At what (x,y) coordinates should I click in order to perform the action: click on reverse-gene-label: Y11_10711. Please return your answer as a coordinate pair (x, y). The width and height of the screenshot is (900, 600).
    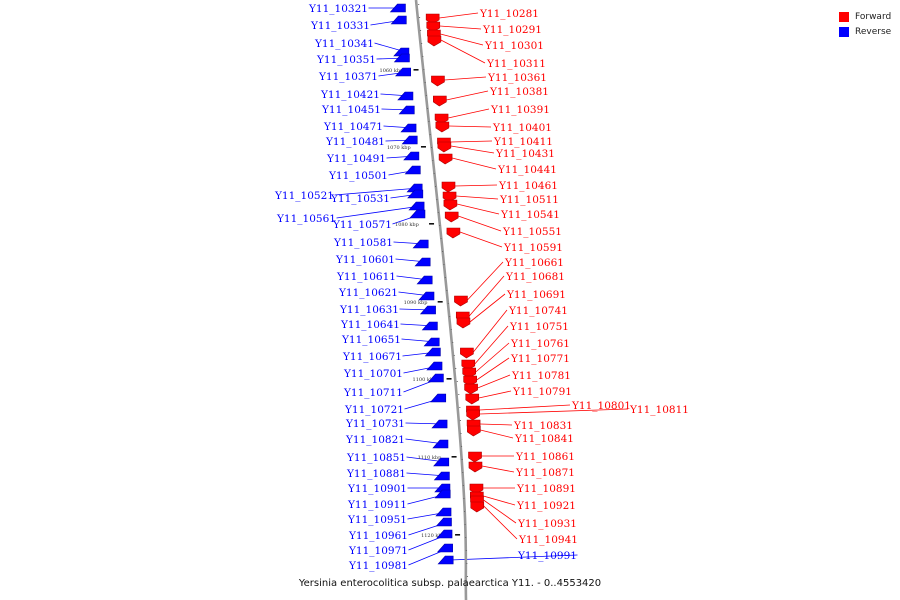
    Looking at the image, I should click on (373, 393).